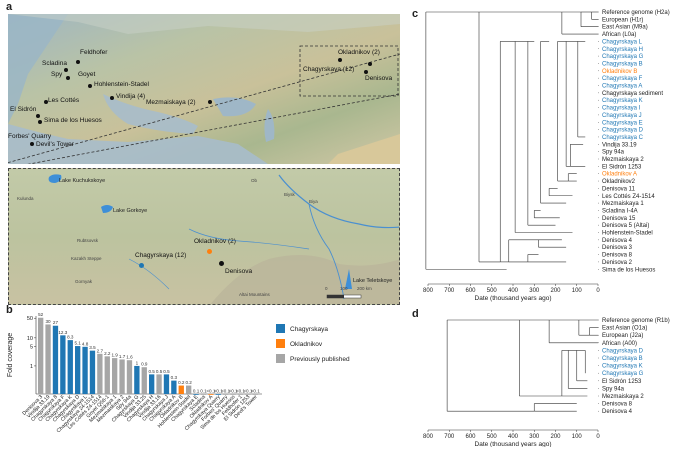  I want to click on tree-leaf-label: Sima de los Huesos, so click(628, 270).